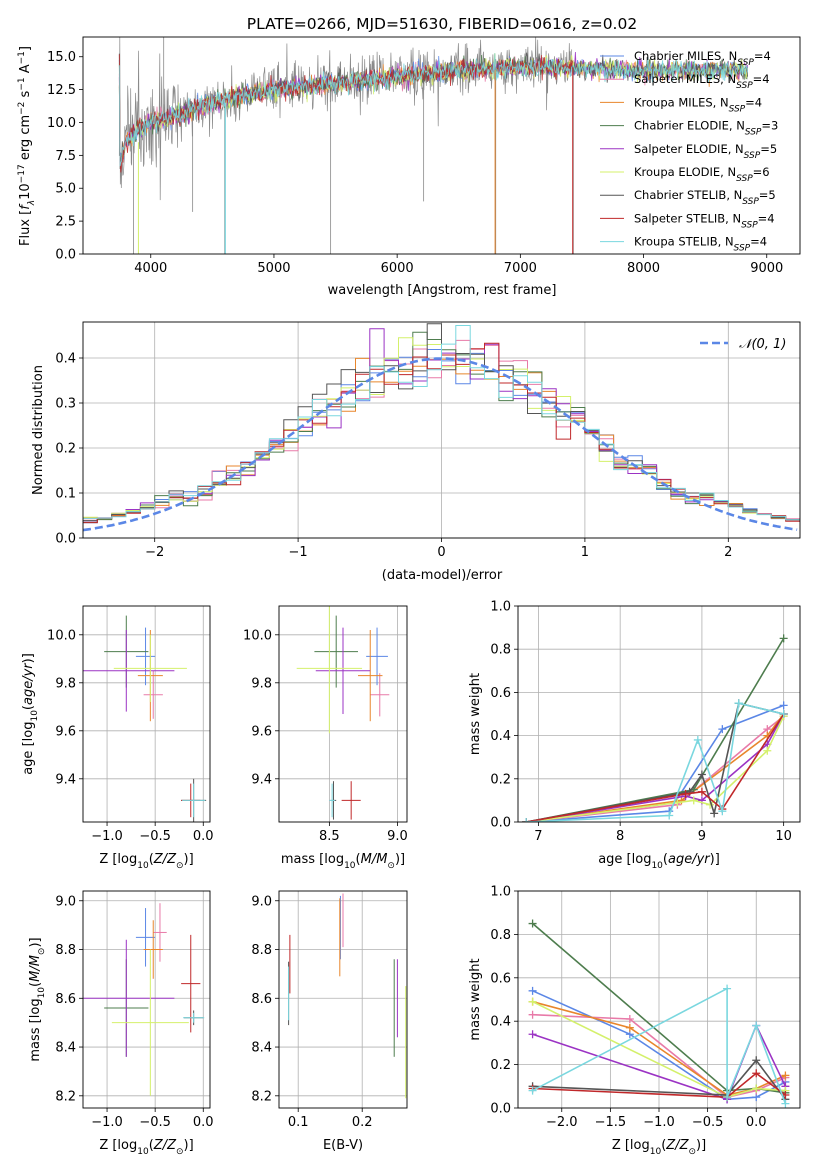 The height and width of the screenshot is (1170, 819). I want to click on x-axis-label: E(B-V), so click(343, 1145).